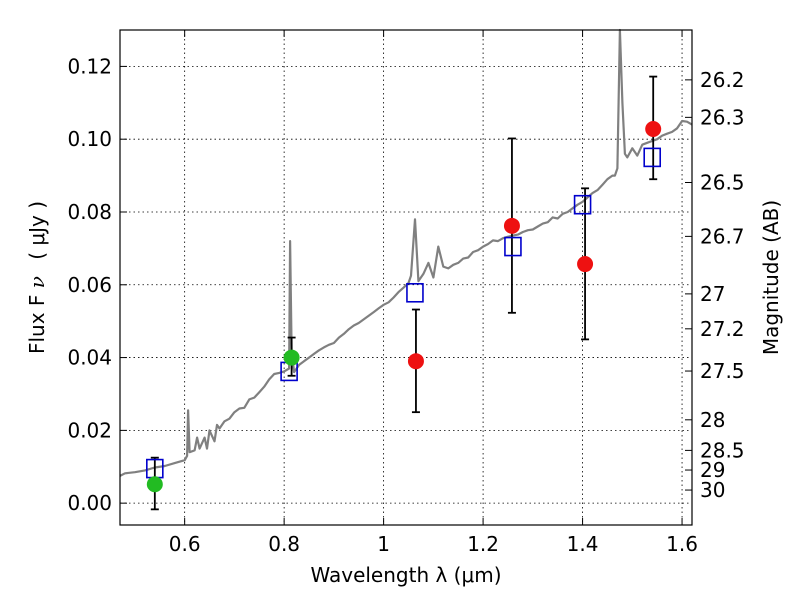 The width and height of the screenshot is (800, 600). I want to click on y-tick-label: 0.12, so click(89, 66).